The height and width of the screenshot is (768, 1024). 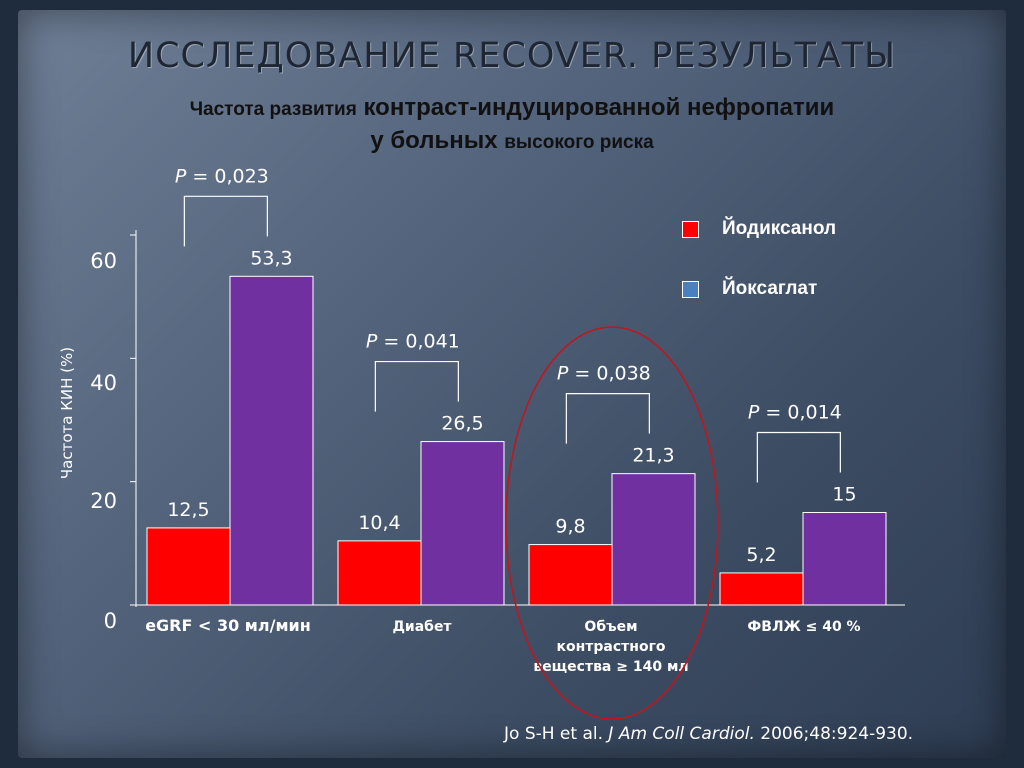 What do you see at coordinates (610, 647) in the screenshot?
I see `category-label: контрастного` at bounding box center [610, 647].